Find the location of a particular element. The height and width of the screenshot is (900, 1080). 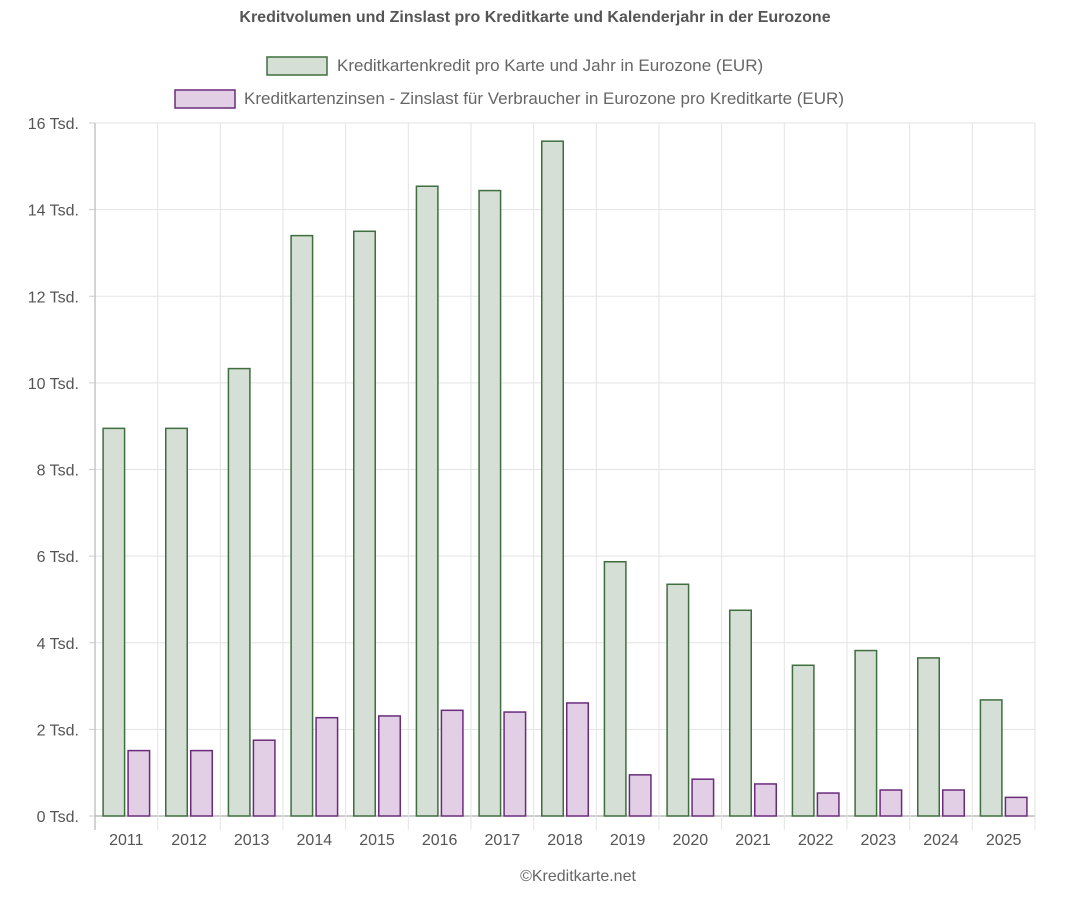

y-tick-label: 2 Tsd. is located at coordinates (58, 730).